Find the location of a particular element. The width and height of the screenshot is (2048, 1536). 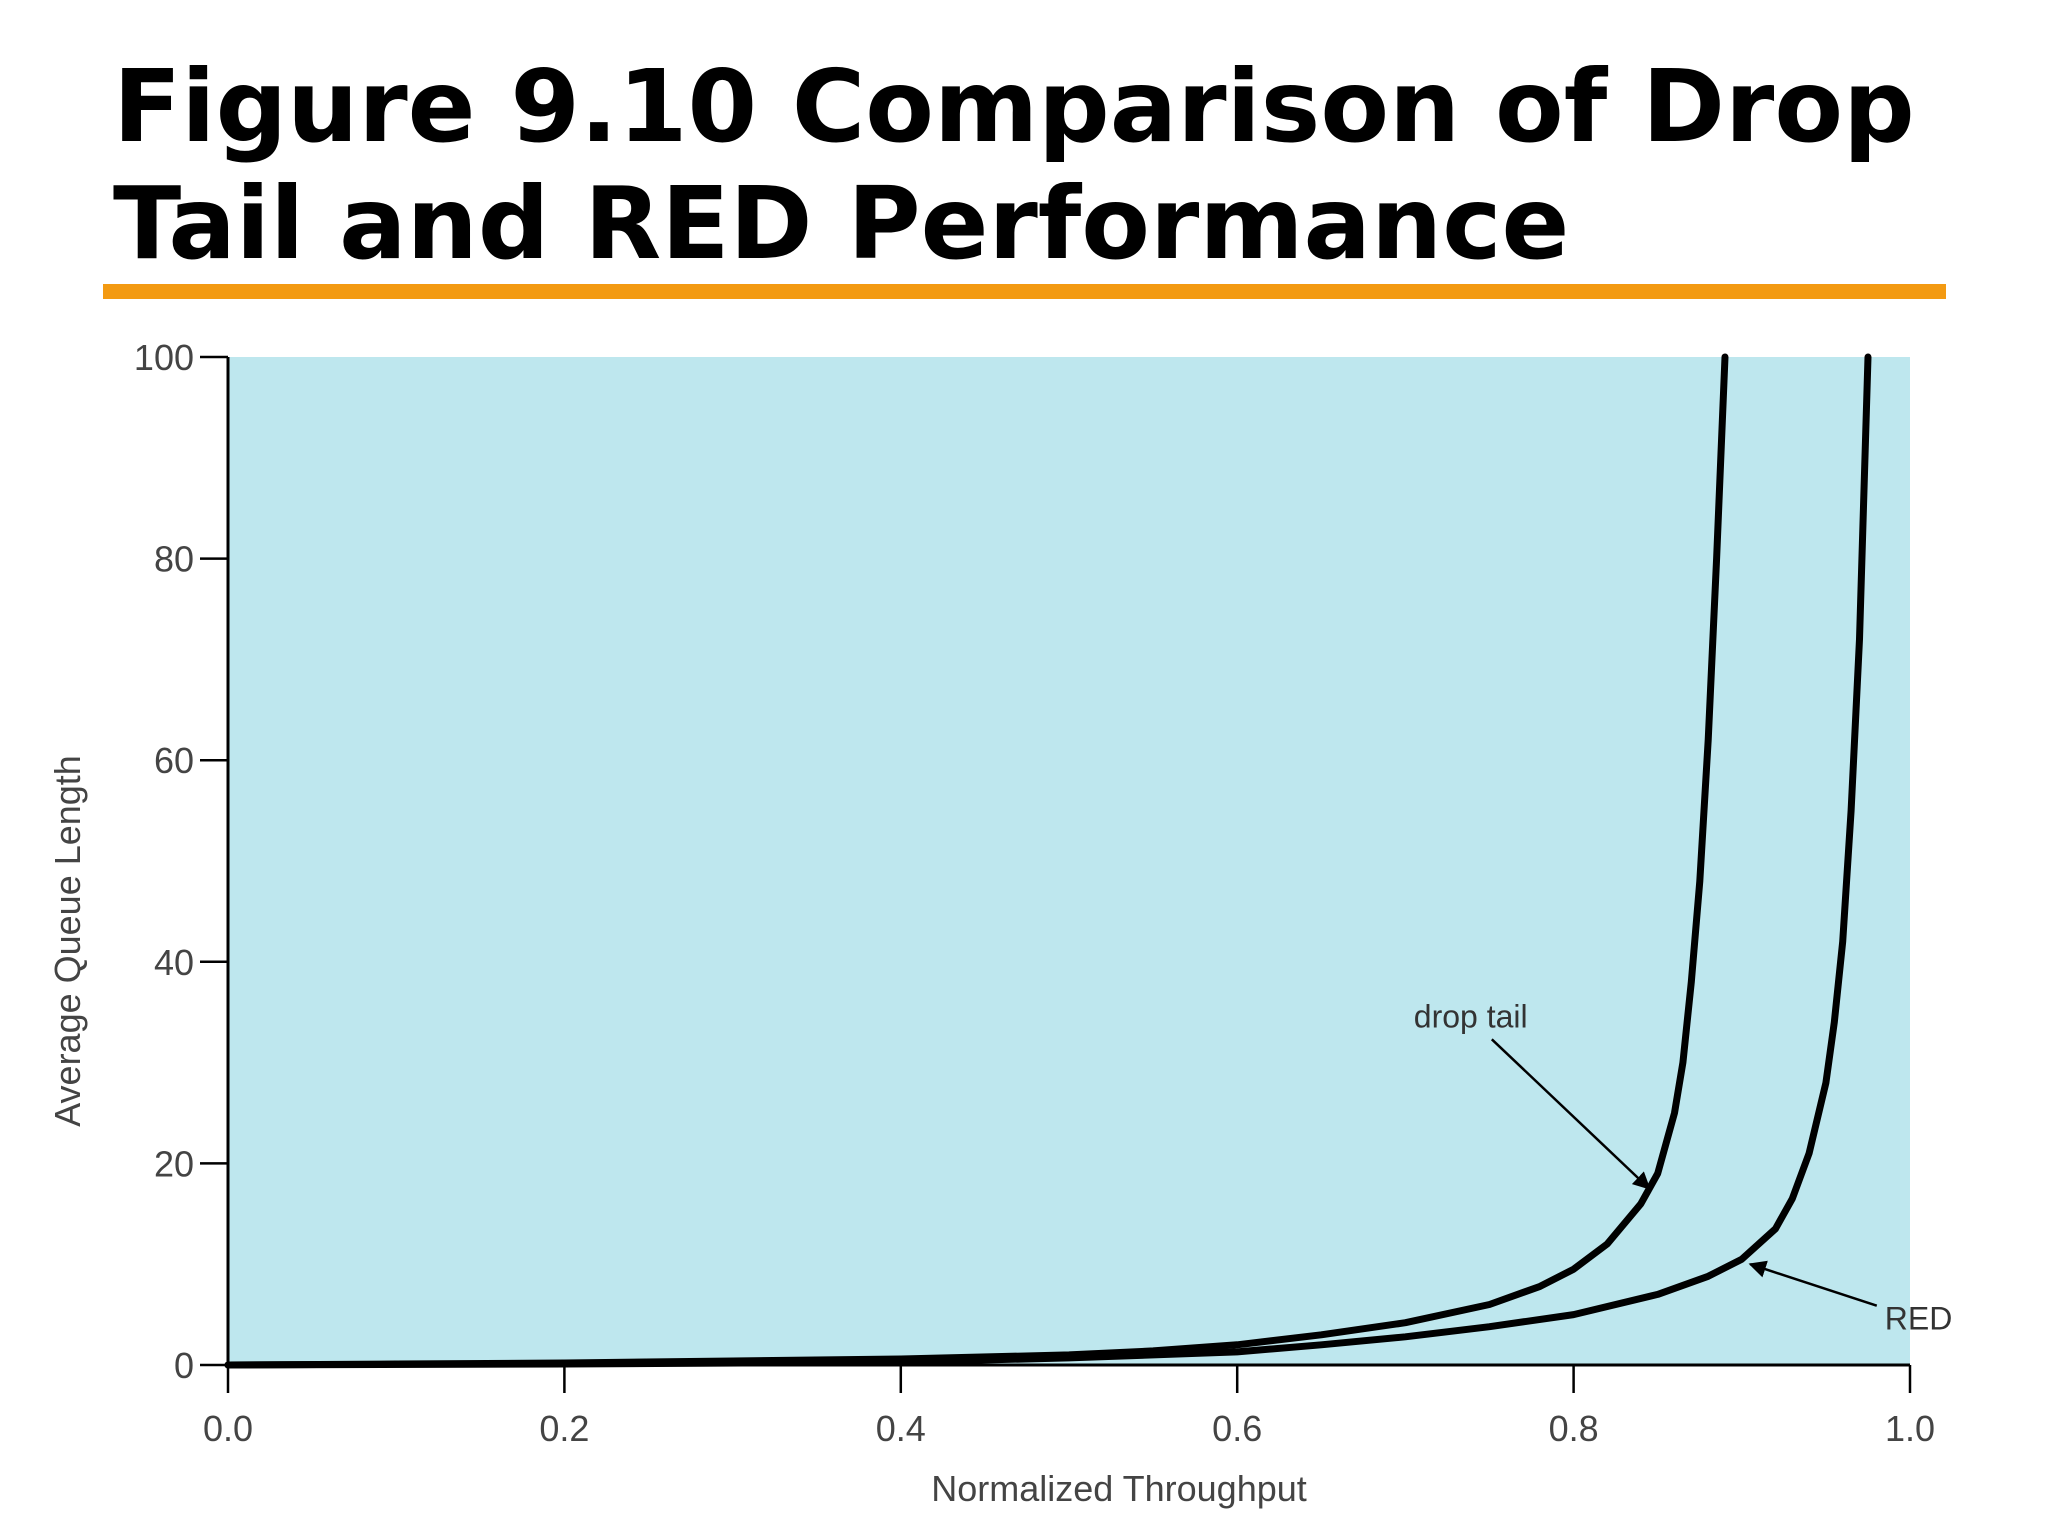

y-tick-label: 0 is located at coordinates (184, 1365).